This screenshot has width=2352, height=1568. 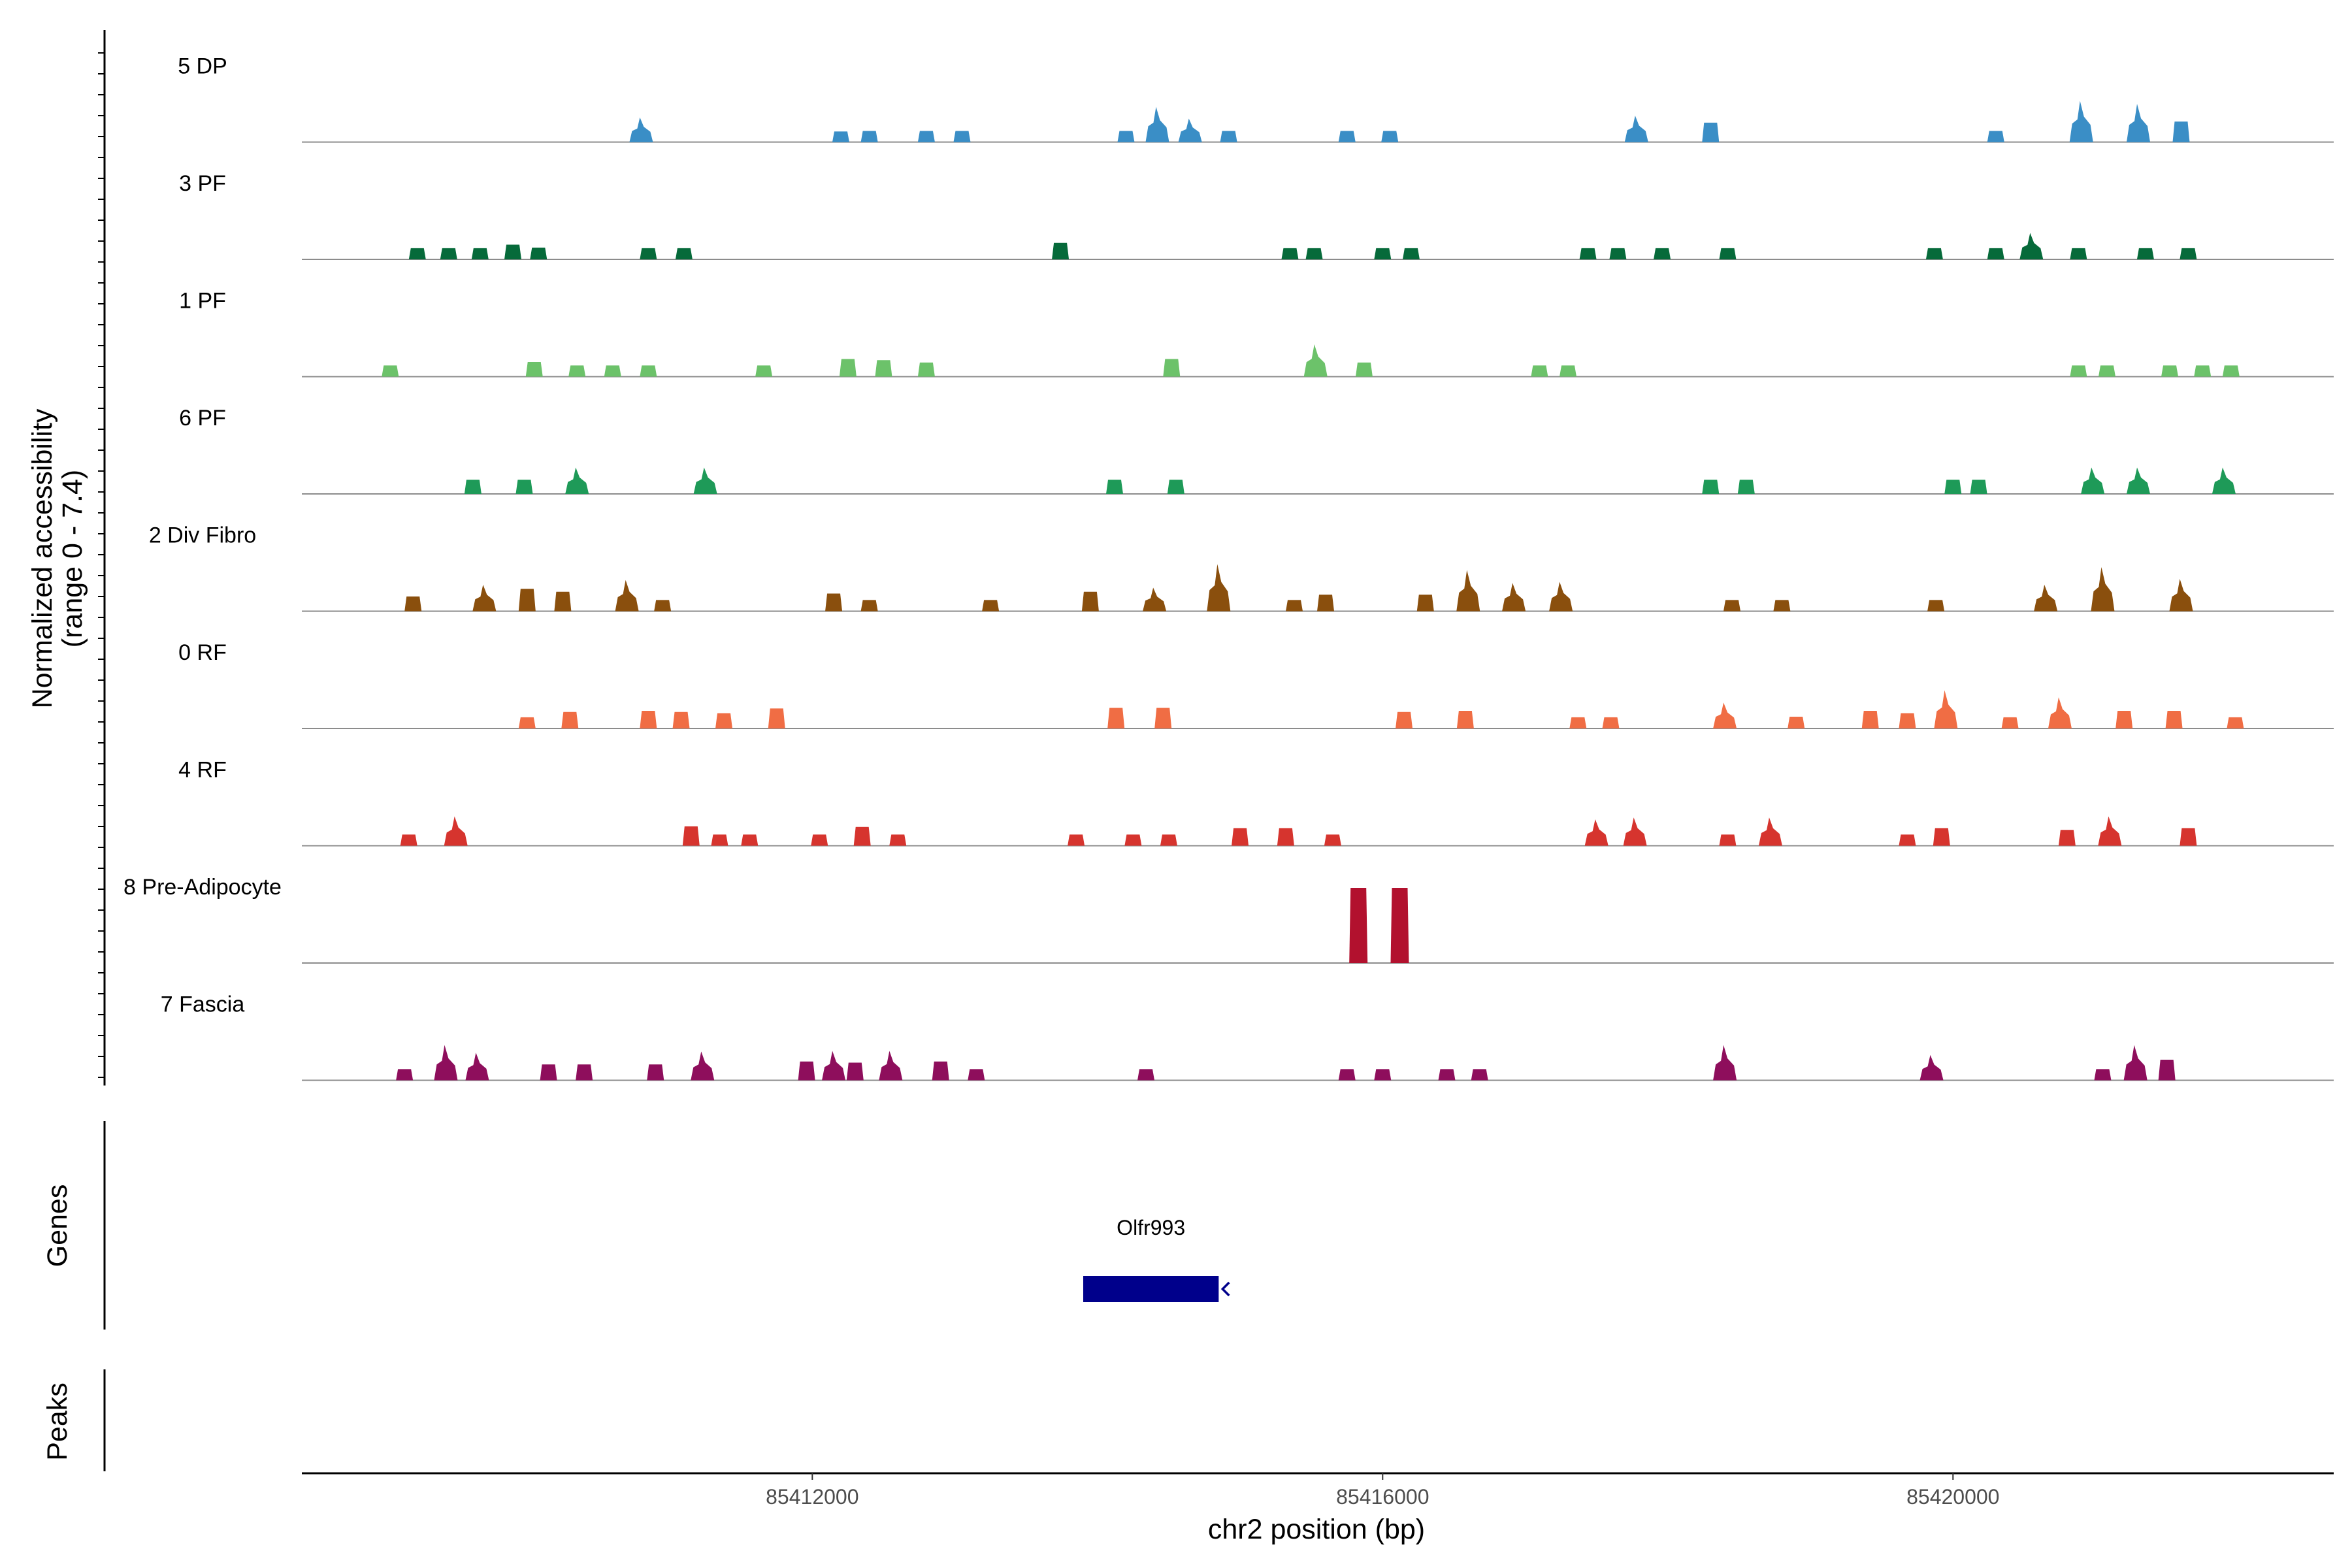 What do you see at coordinates (202, 770) in the screenshot?
I see `track-label: 4 RF` at bounding box center [202, 770].